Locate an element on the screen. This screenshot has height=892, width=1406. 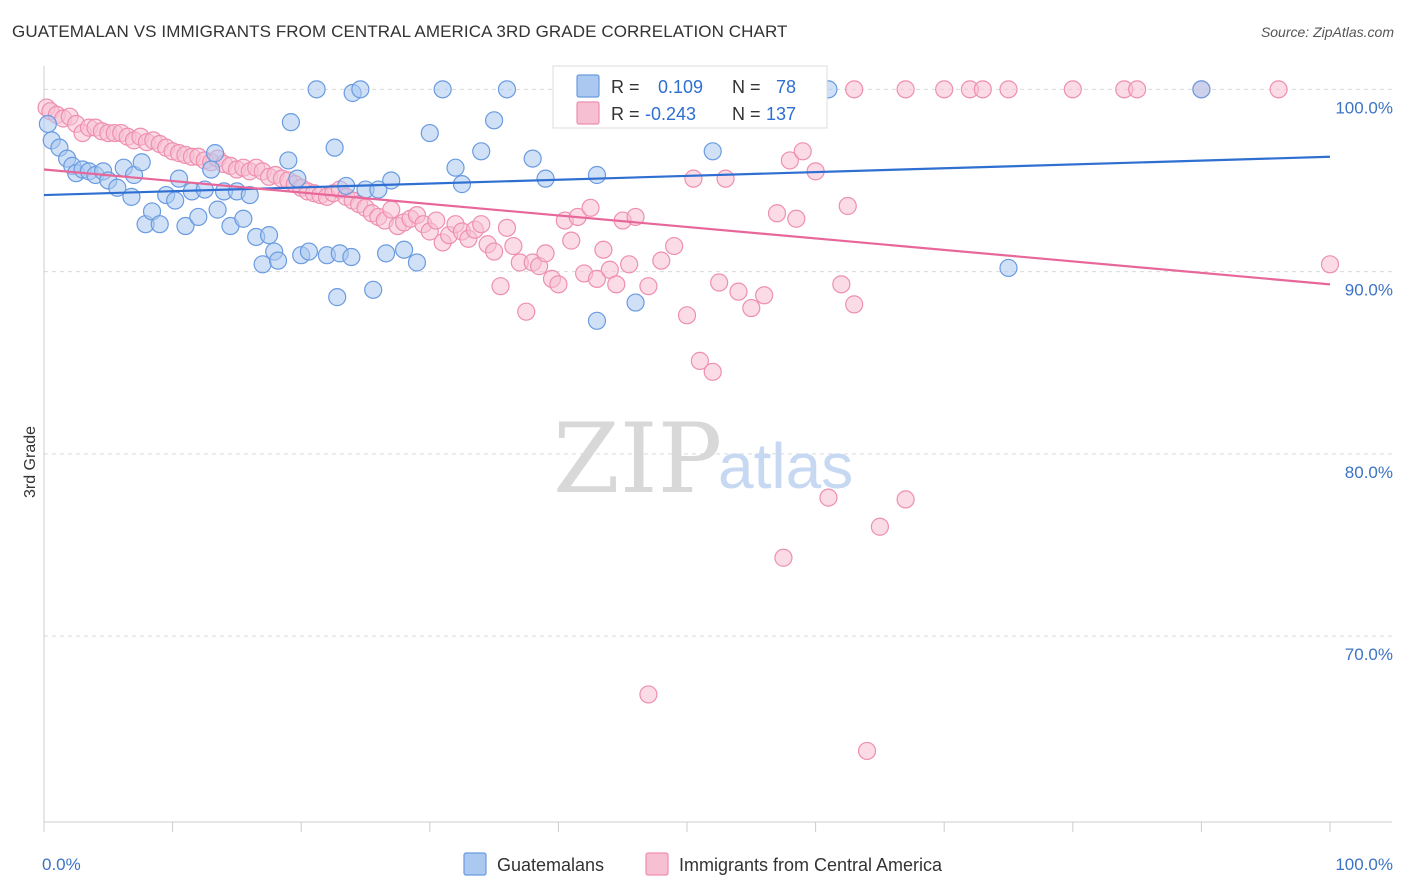
legend-n-label: N = is located at coordinates (746, 87).